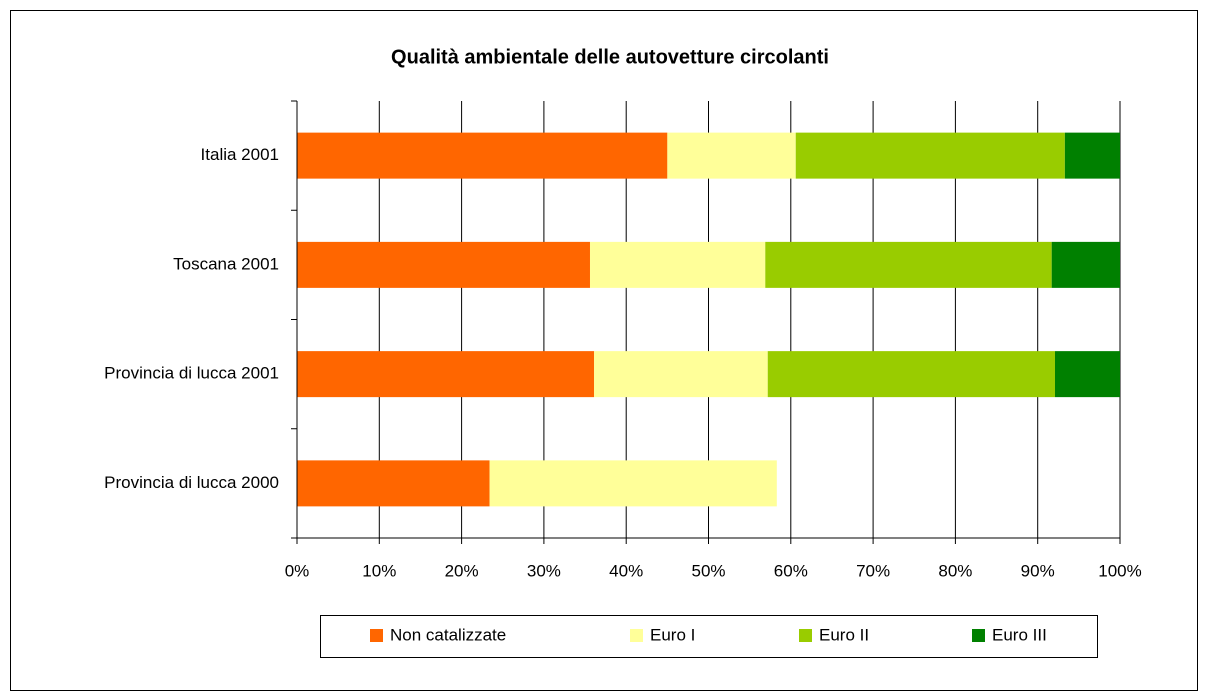 The height and width of the screenshot is (700, 1208). I want to click on x-tick-label: 90%, so click(1038, 570).